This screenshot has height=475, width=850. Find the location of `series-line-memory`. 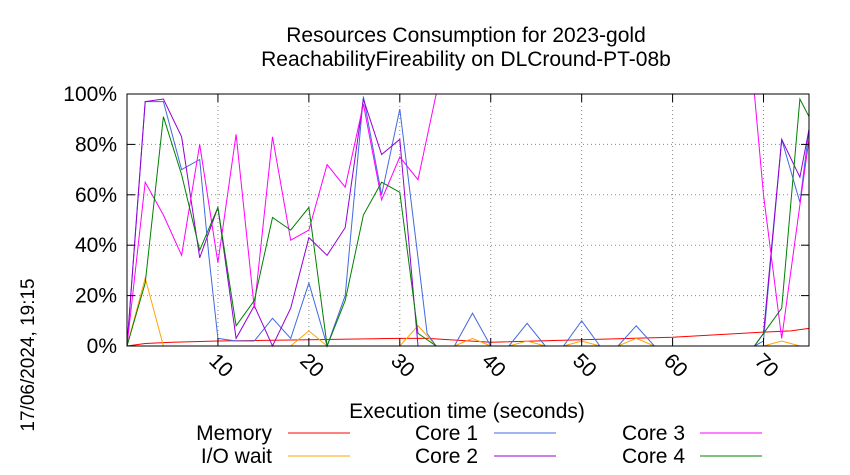

series-line-memory is located at coordinates (468, 337).